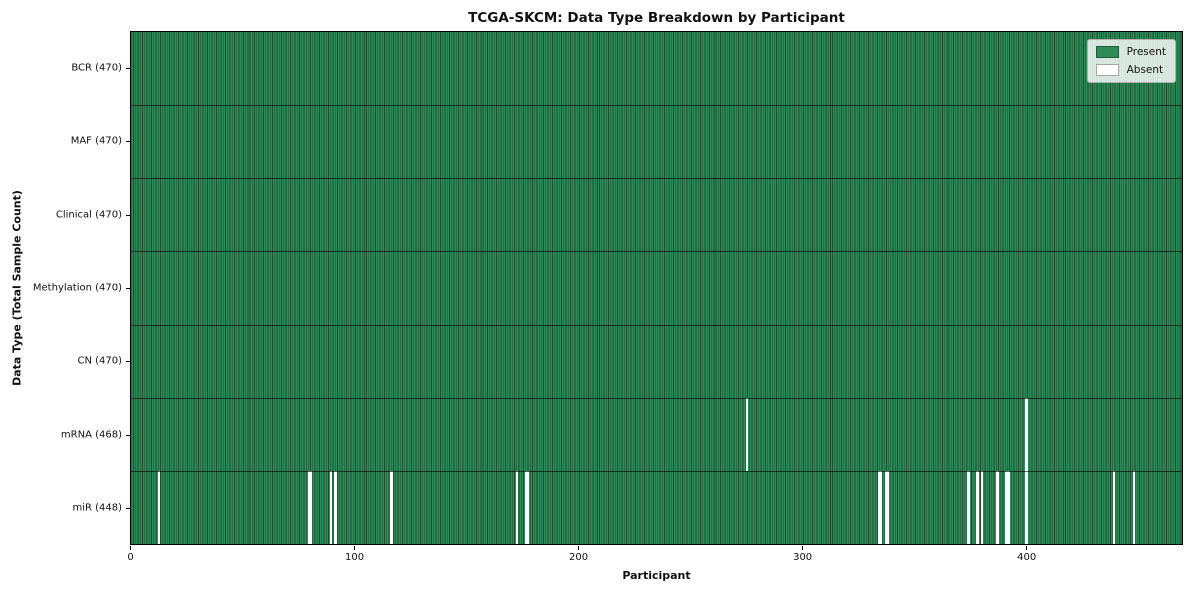 The width and height of the screenshot is (1200, 600). What do you see at coordinates (91, 435) in the screenshot?
I see `y-tick-label-mrna: mRNA (468)` at bounding box center [91, 435].